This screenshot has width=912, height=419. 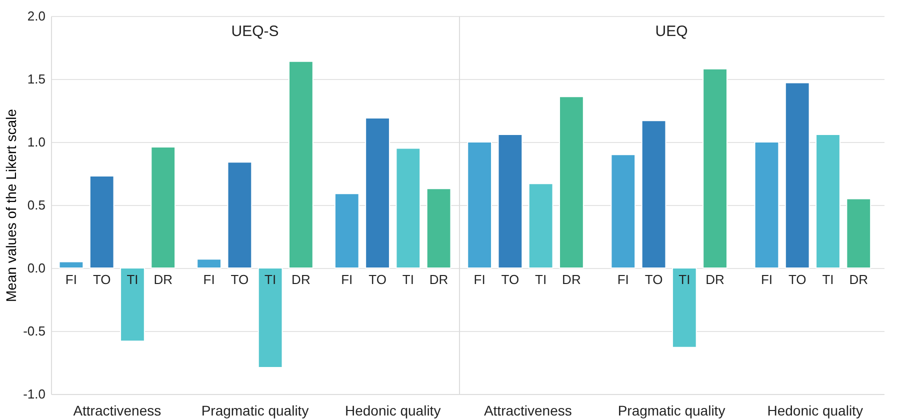 What do you see at coordinates (255, 31) in the screenshot?
I see `chart-title: UEQ-S` at bounding box center [255, 31].